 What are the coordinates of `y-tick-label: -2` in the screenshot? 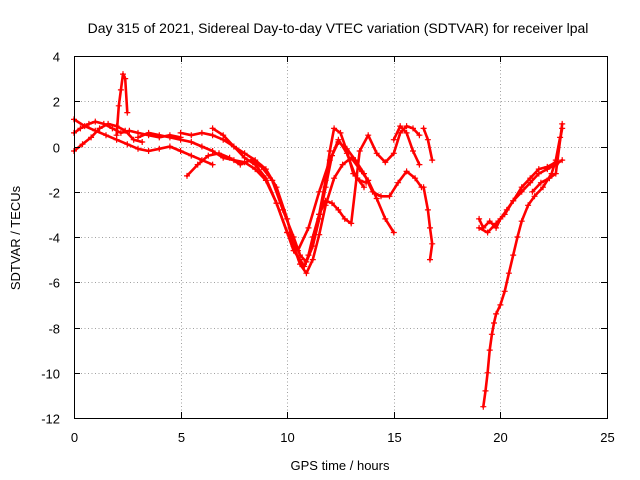 It's located at (54, 193).